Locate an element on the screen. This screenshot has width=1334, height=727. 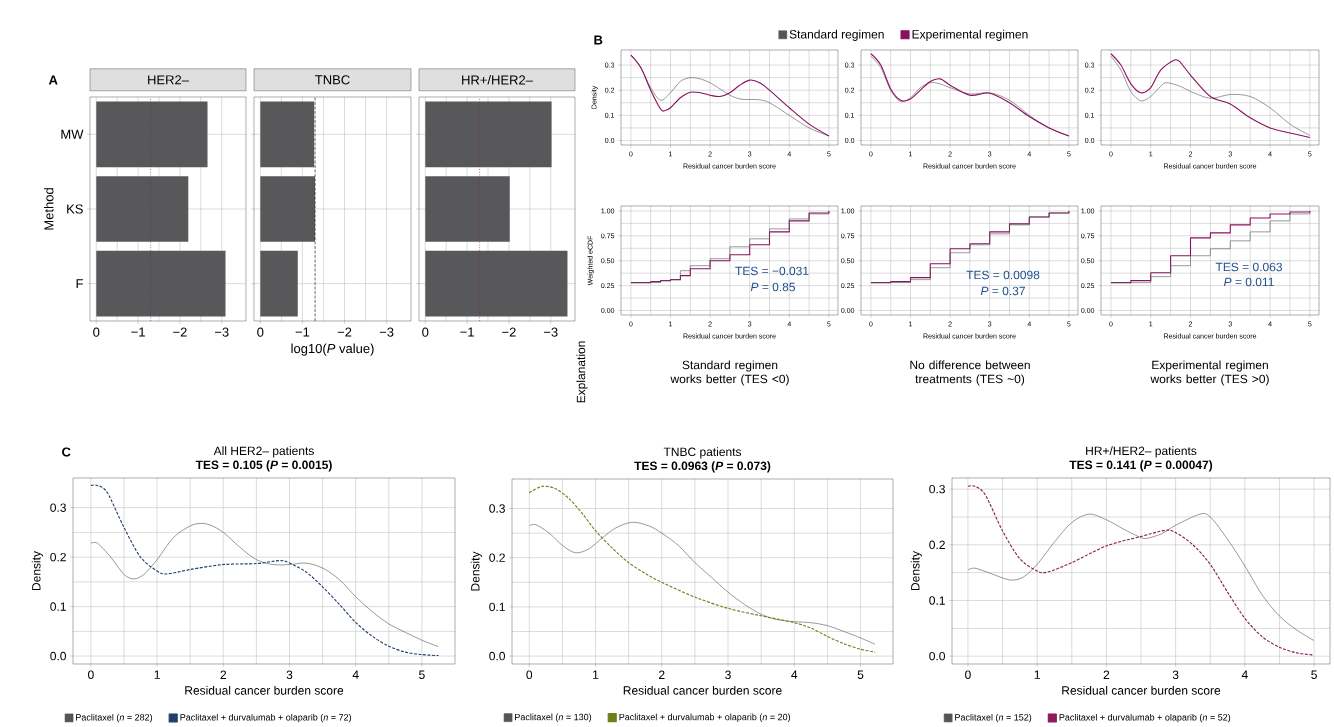
chart-title: TNBC patients is located at coordinates (702, 453).